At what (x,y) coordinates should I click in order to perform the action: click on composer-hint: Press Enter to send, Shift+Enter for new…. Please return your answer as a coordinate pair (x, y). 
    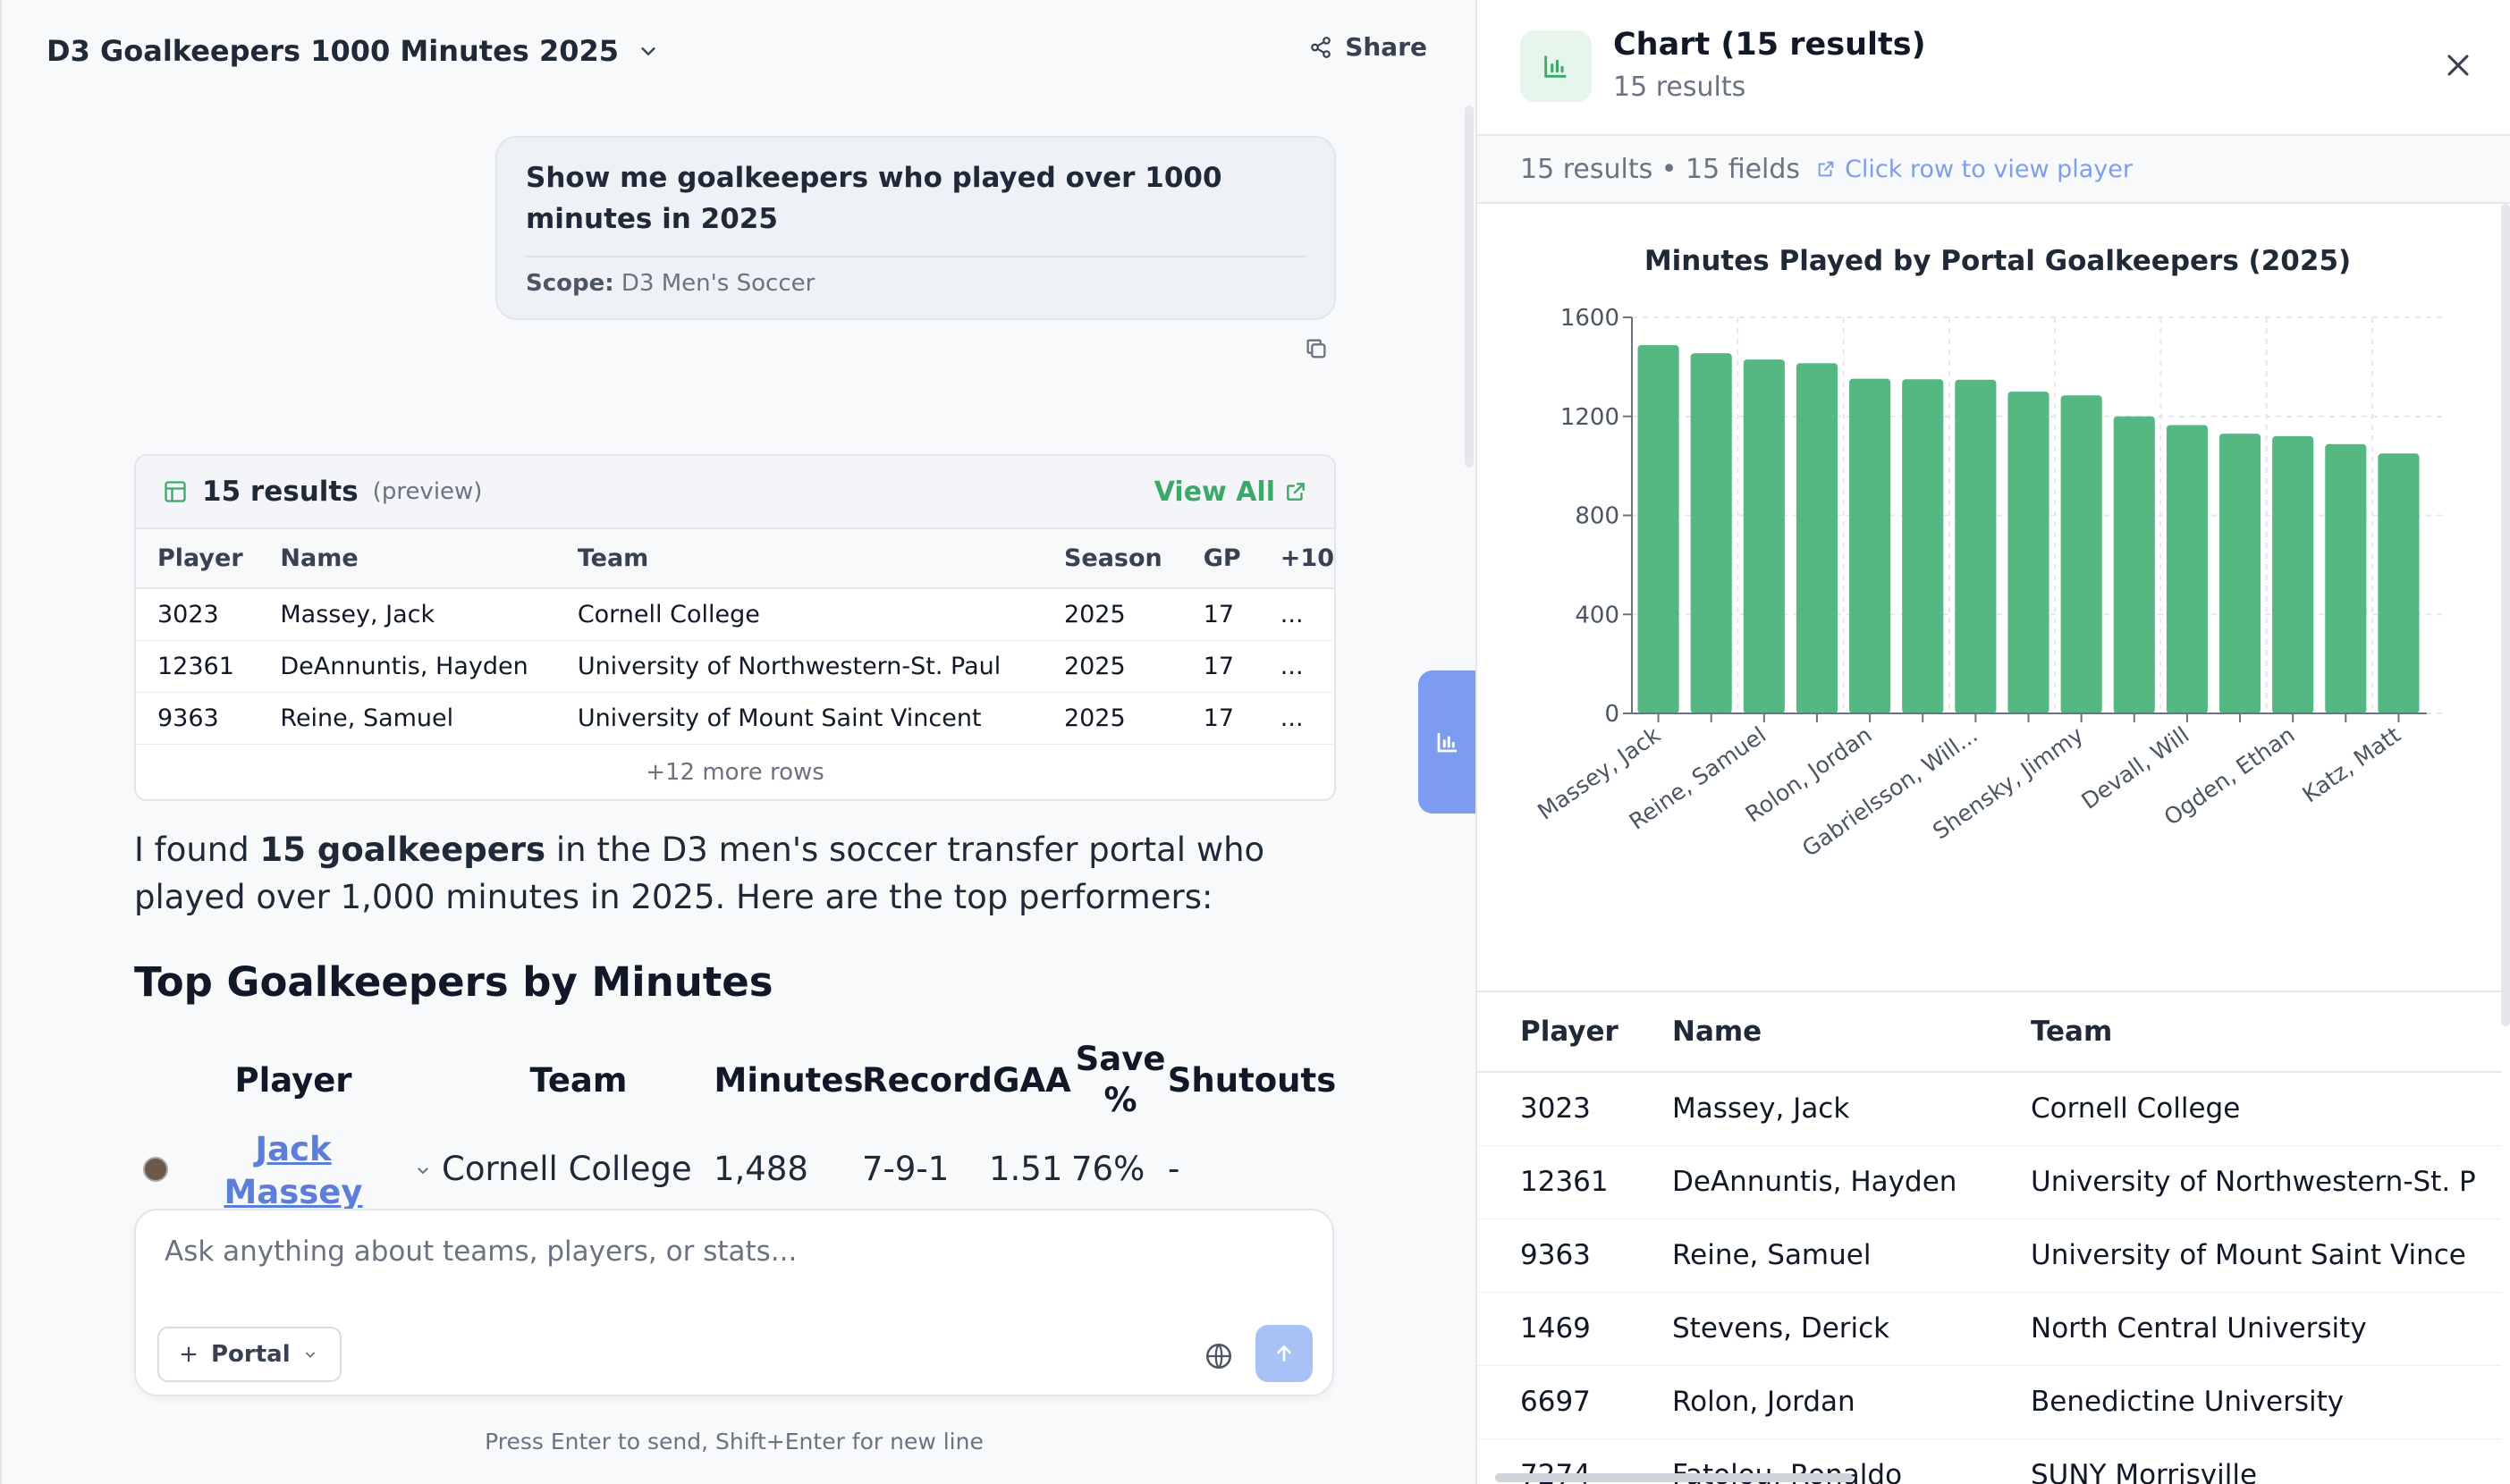
    Looking at the image, I should click on (734, 1441).